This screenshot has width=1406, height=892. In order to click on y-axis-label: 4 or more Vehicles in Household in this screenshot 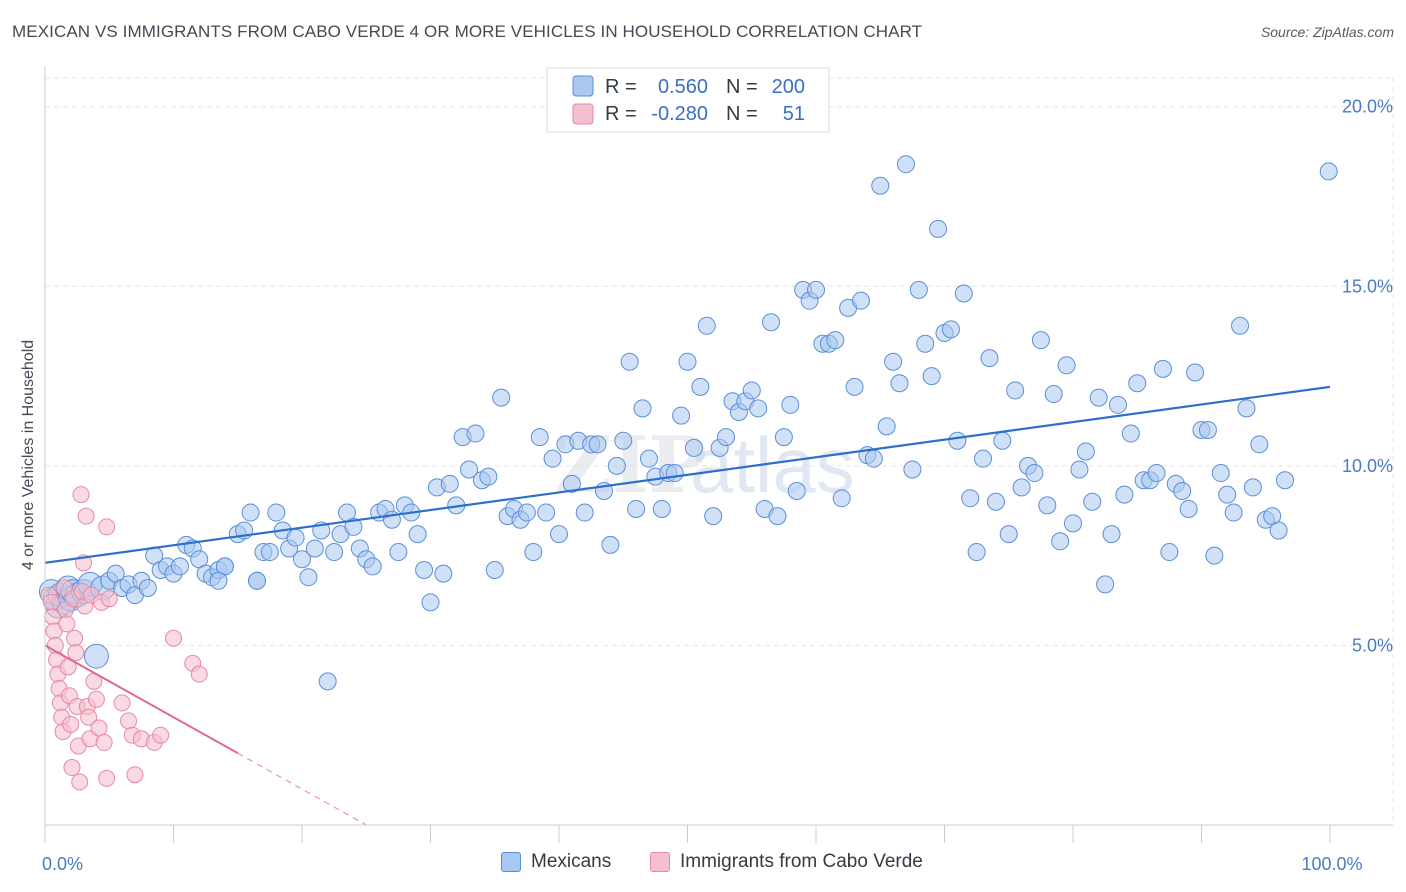, I will do `click(28, 455)`.